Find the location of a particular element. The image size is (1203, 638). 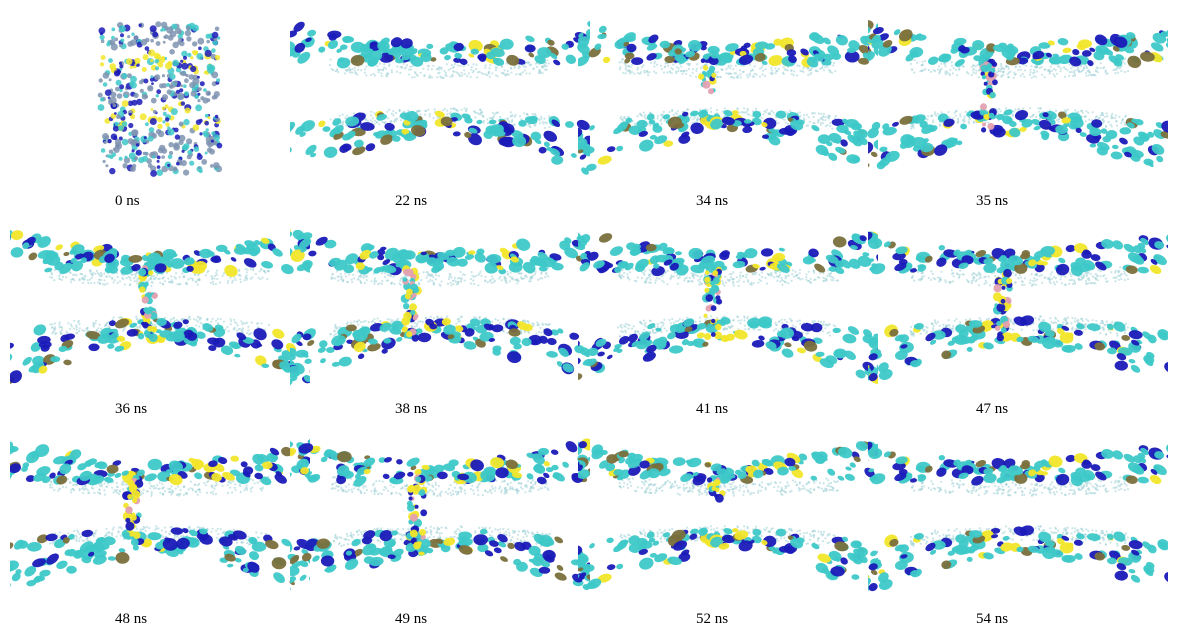

snapshot-frame: 41 ns is located at coordinates (728, 322).